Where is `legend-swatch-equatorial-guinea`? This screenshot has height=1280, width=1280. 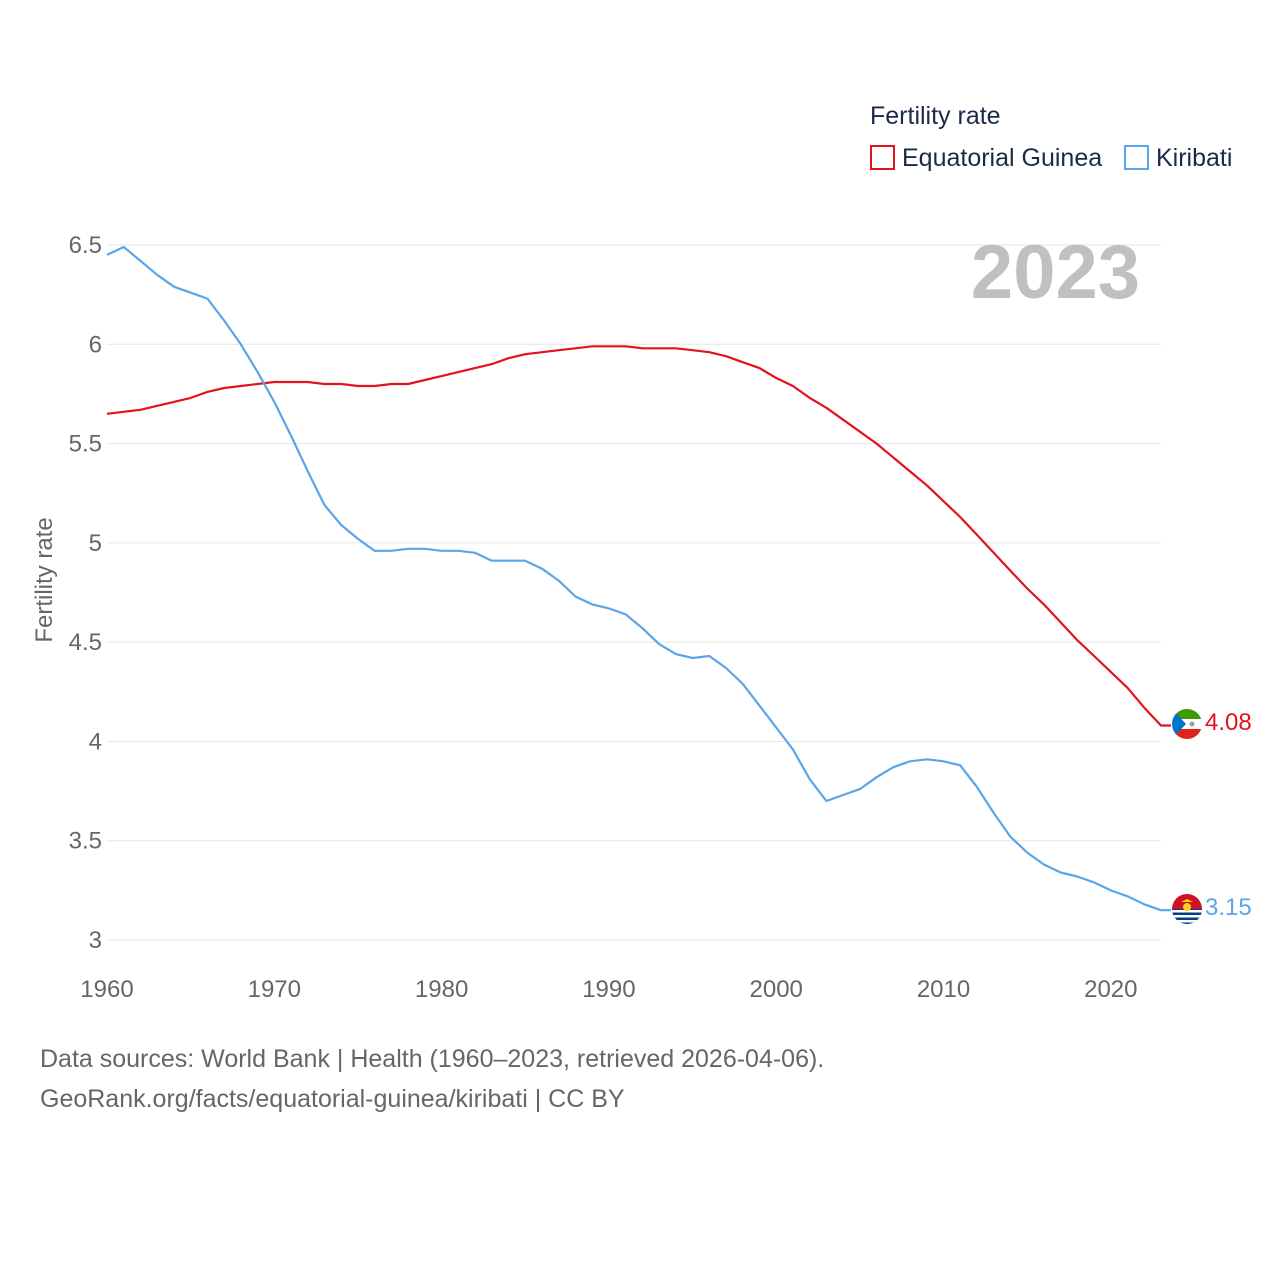
legend-swatch-equatorial-guinea is located at coordinates (882, 157).